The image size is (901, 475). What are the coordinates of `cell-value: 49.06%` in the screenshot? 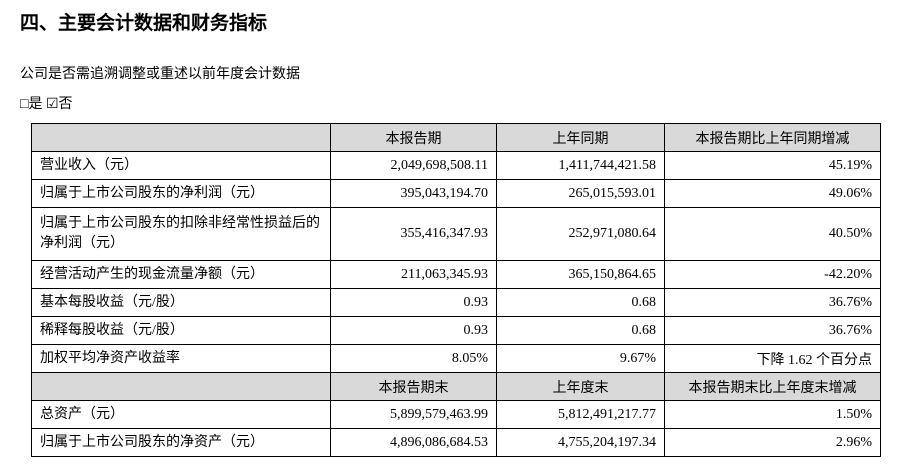 It's located at (772, 193).